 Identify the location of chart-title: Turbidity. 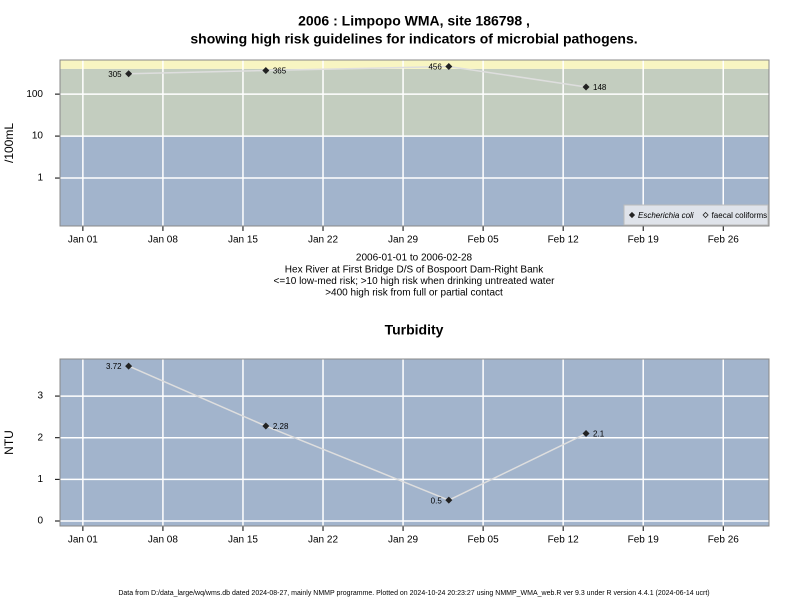
(414, 330).